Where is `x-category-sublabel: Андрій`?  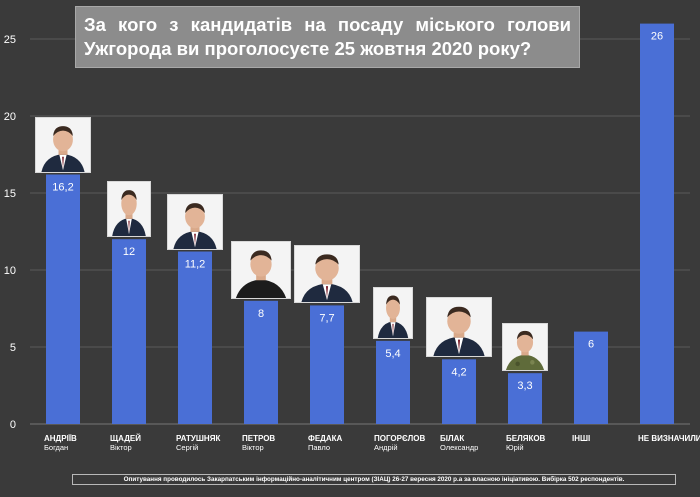 x-category-sublabel: Андрій is located at coordinates (386, 447).